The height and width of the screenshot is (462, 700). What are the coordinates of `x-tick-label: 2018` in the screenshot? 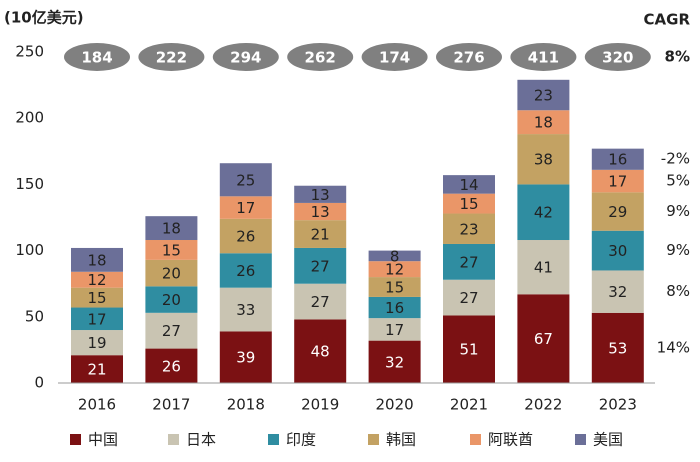 It's located at (246, 405).